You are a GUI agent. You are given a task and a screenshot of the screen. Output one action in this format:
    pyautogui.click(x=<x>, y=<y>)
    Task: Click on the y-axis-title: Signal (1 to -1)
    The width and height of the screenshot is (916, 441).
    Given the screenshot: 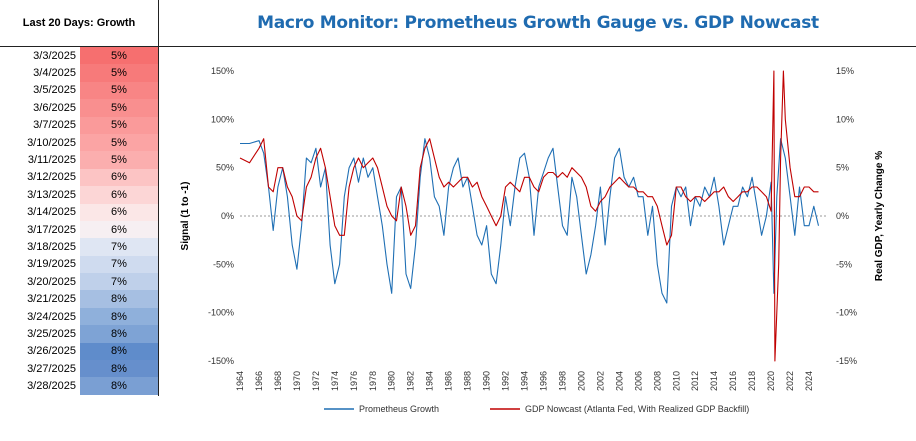 What is the action you would take?
    pyautogui.click(x=185, y=216)
    